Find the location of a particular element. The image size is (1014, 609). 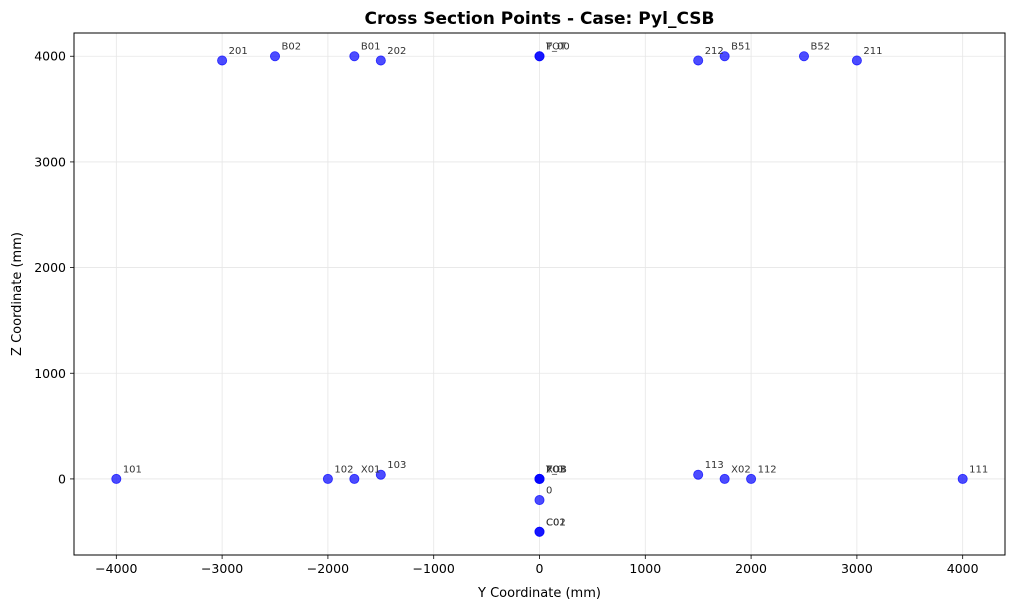

point-label: P_0 is located at coordinates (554, 469).